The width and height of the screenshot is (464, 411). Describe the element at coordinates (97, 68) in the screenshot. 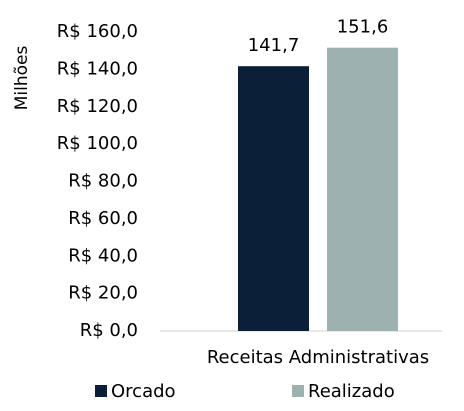

I see `y-tick-label: R$ 140,0` at that location.